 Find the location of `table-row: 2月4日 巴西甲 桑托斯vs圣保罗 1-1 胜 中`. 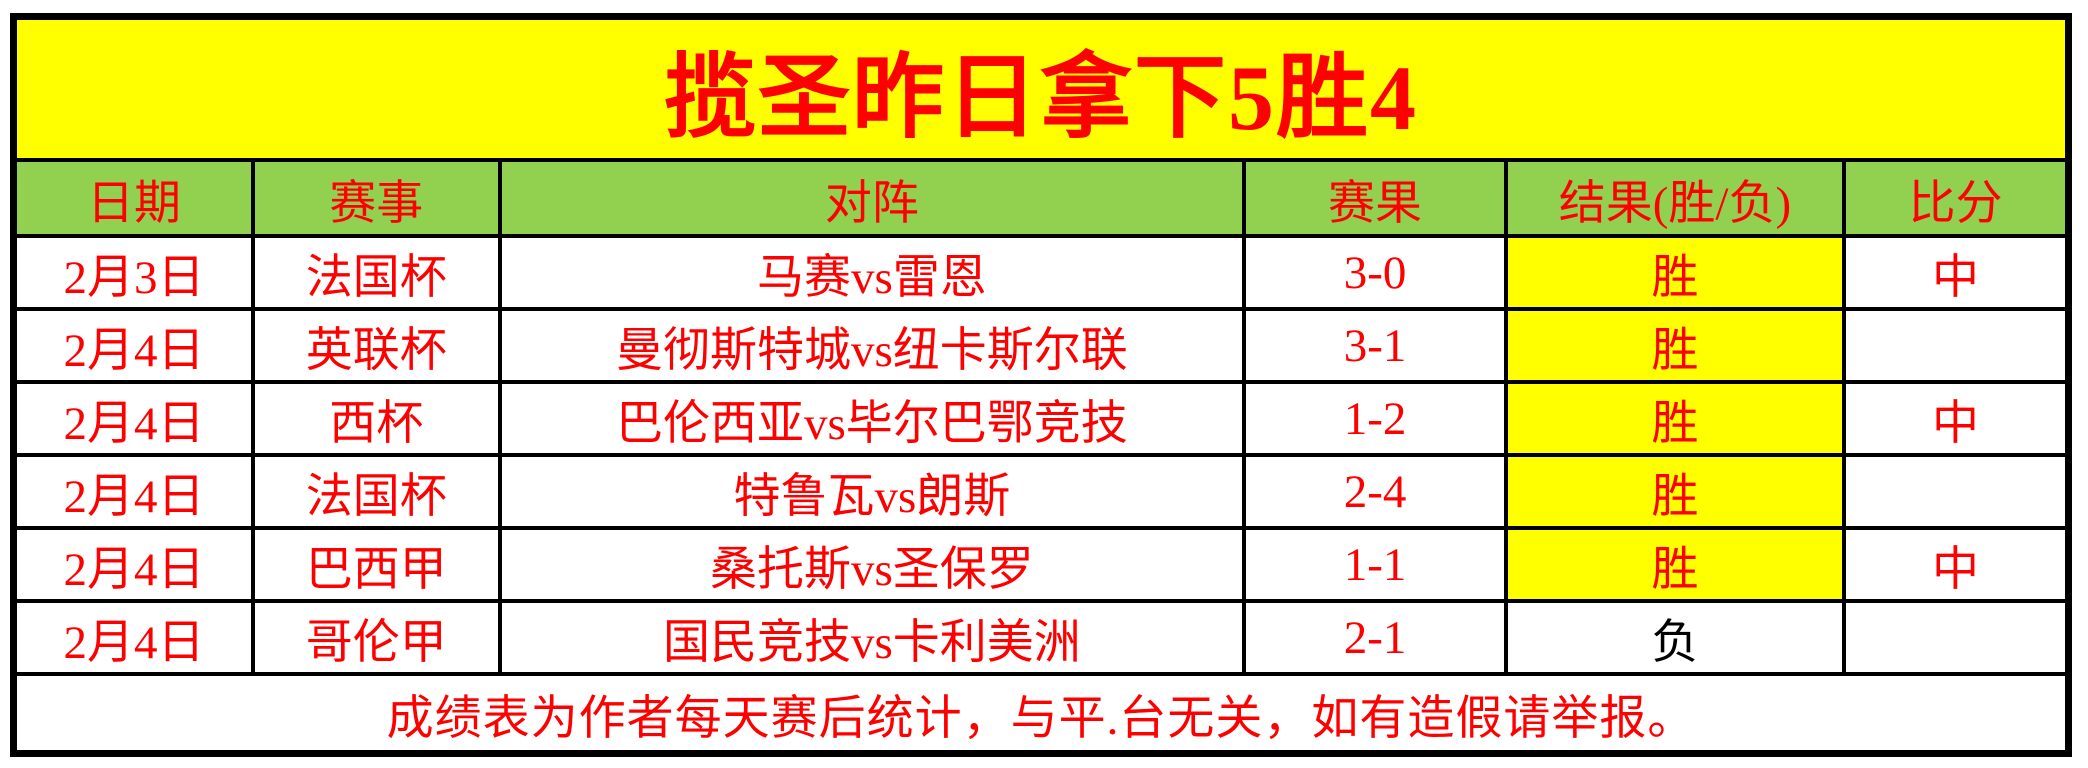

table-row: 2月4日 巴西甲 桑托斯vs圣保罗 1-1 胜 中 is located at coordinates (1041, 564).